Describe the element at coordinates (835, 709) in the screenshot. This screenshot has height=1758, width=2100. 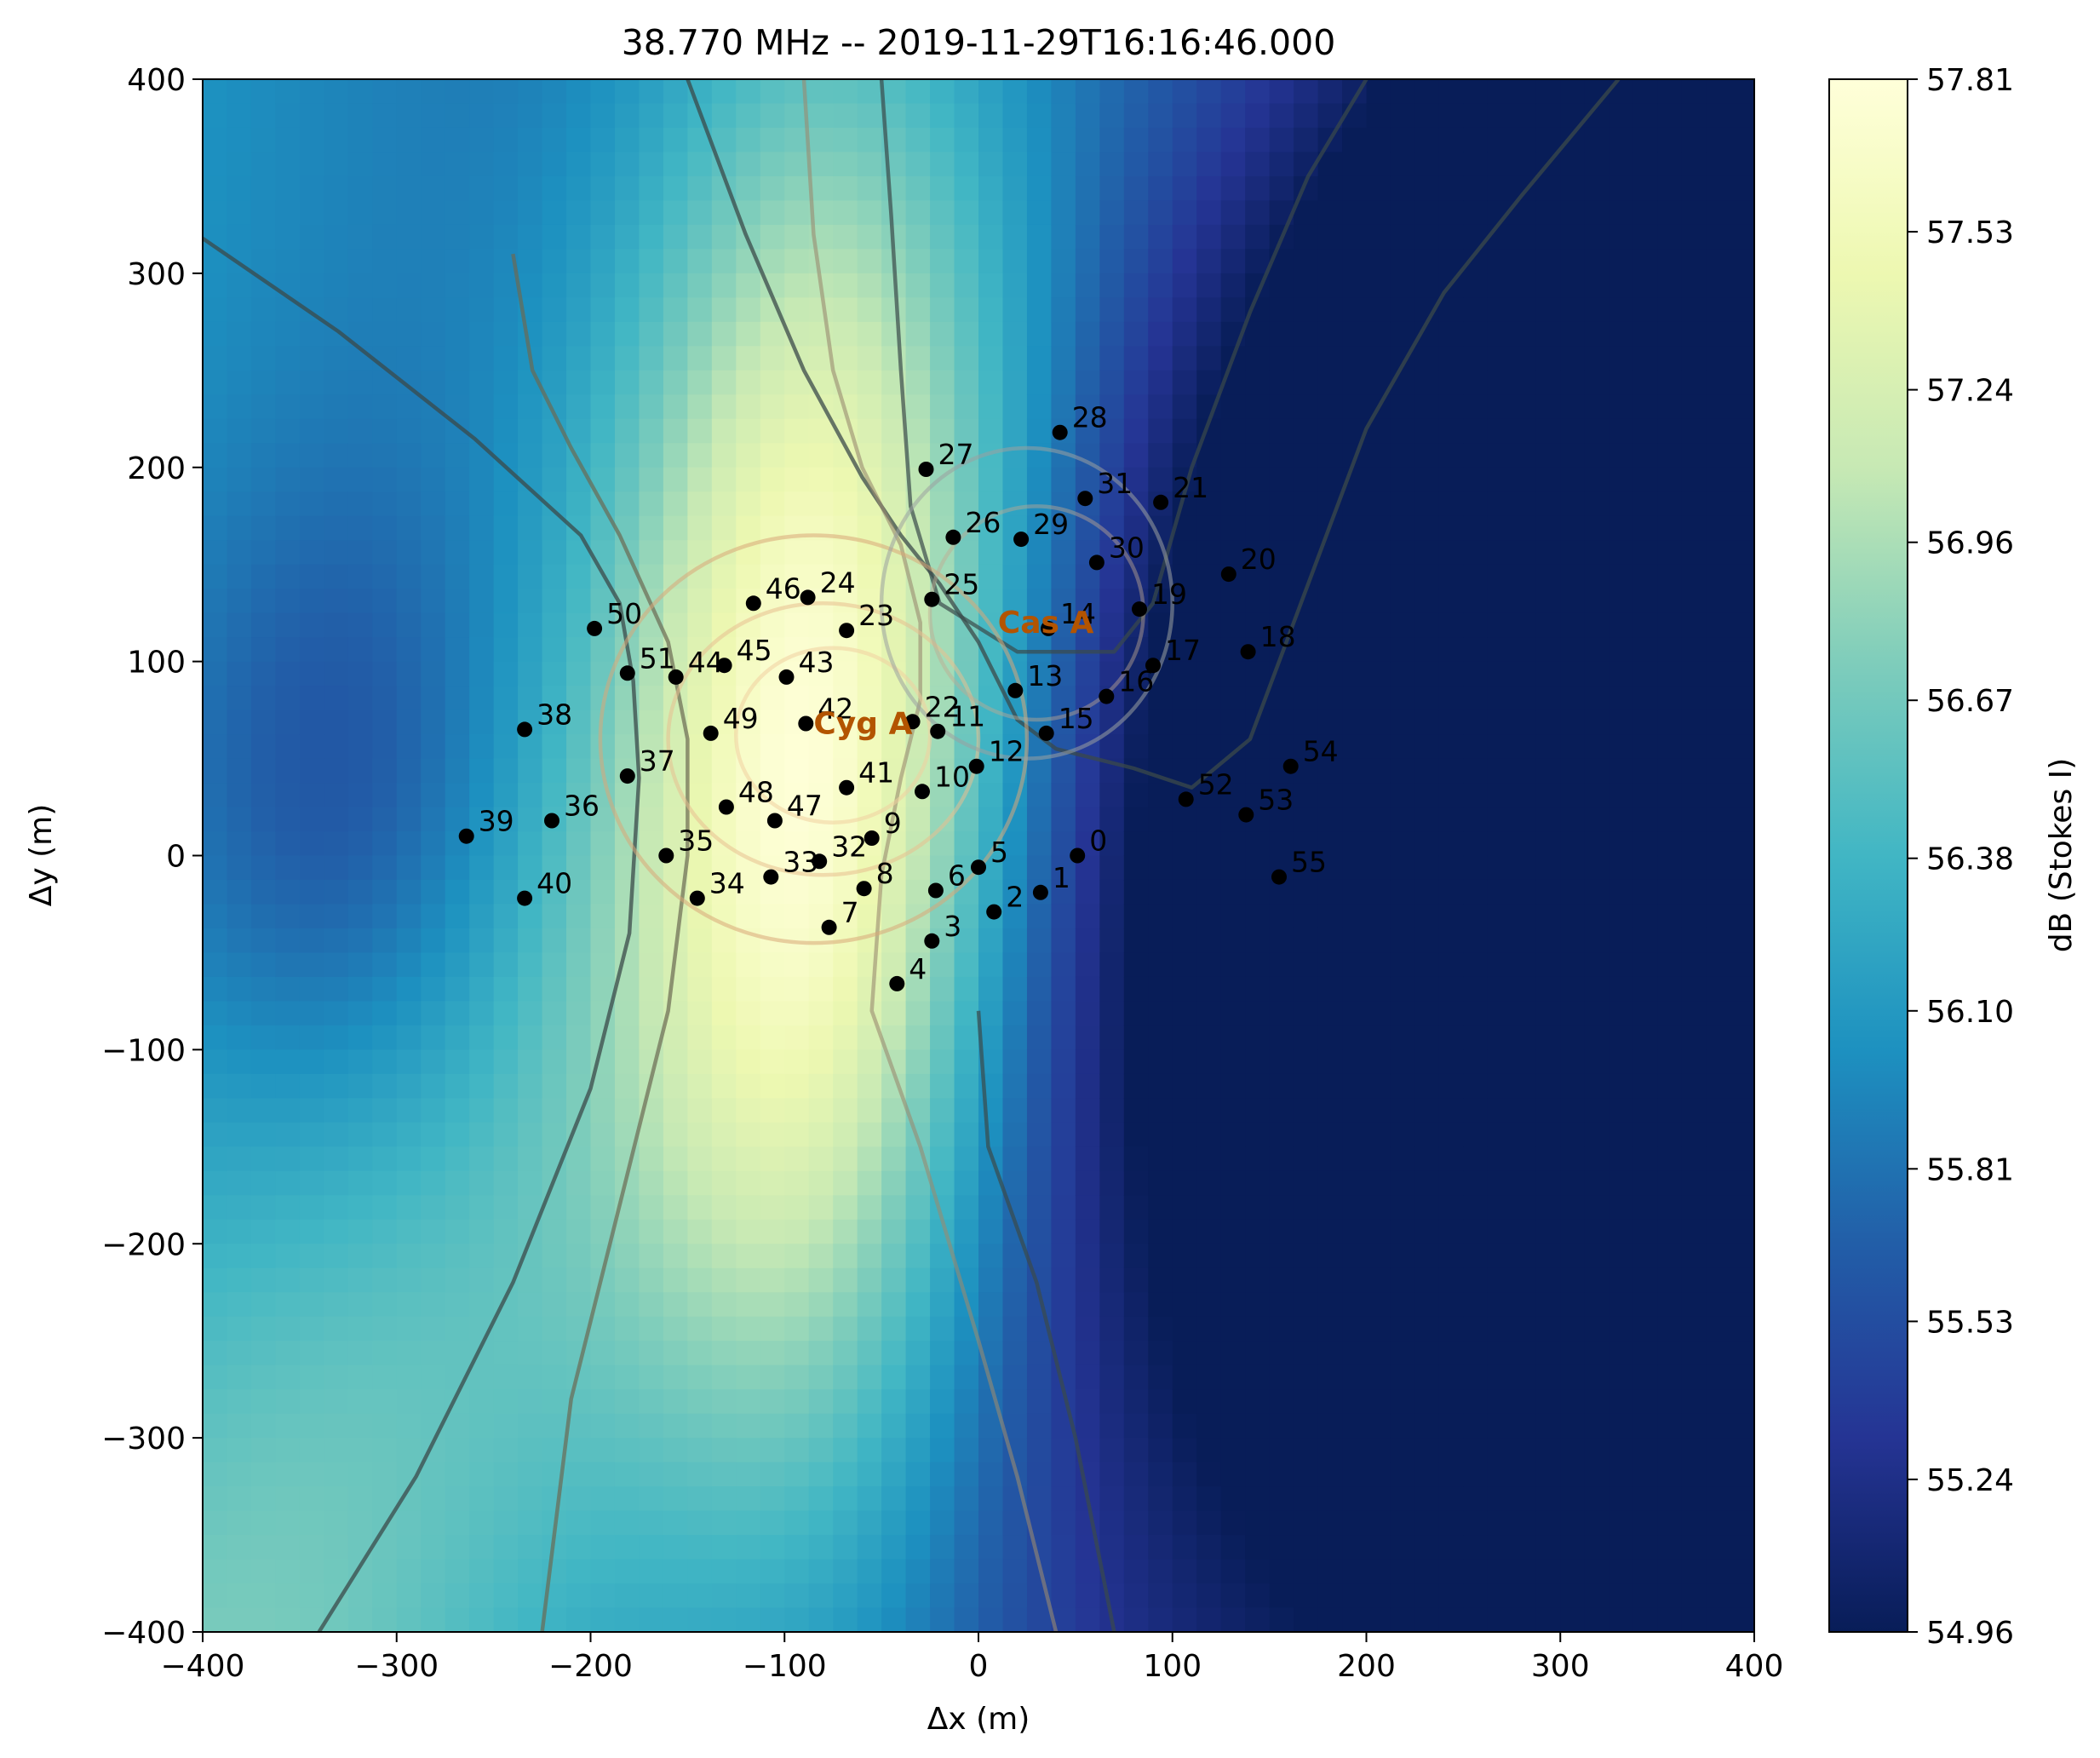
I see `antenna-label: 42` at that location.